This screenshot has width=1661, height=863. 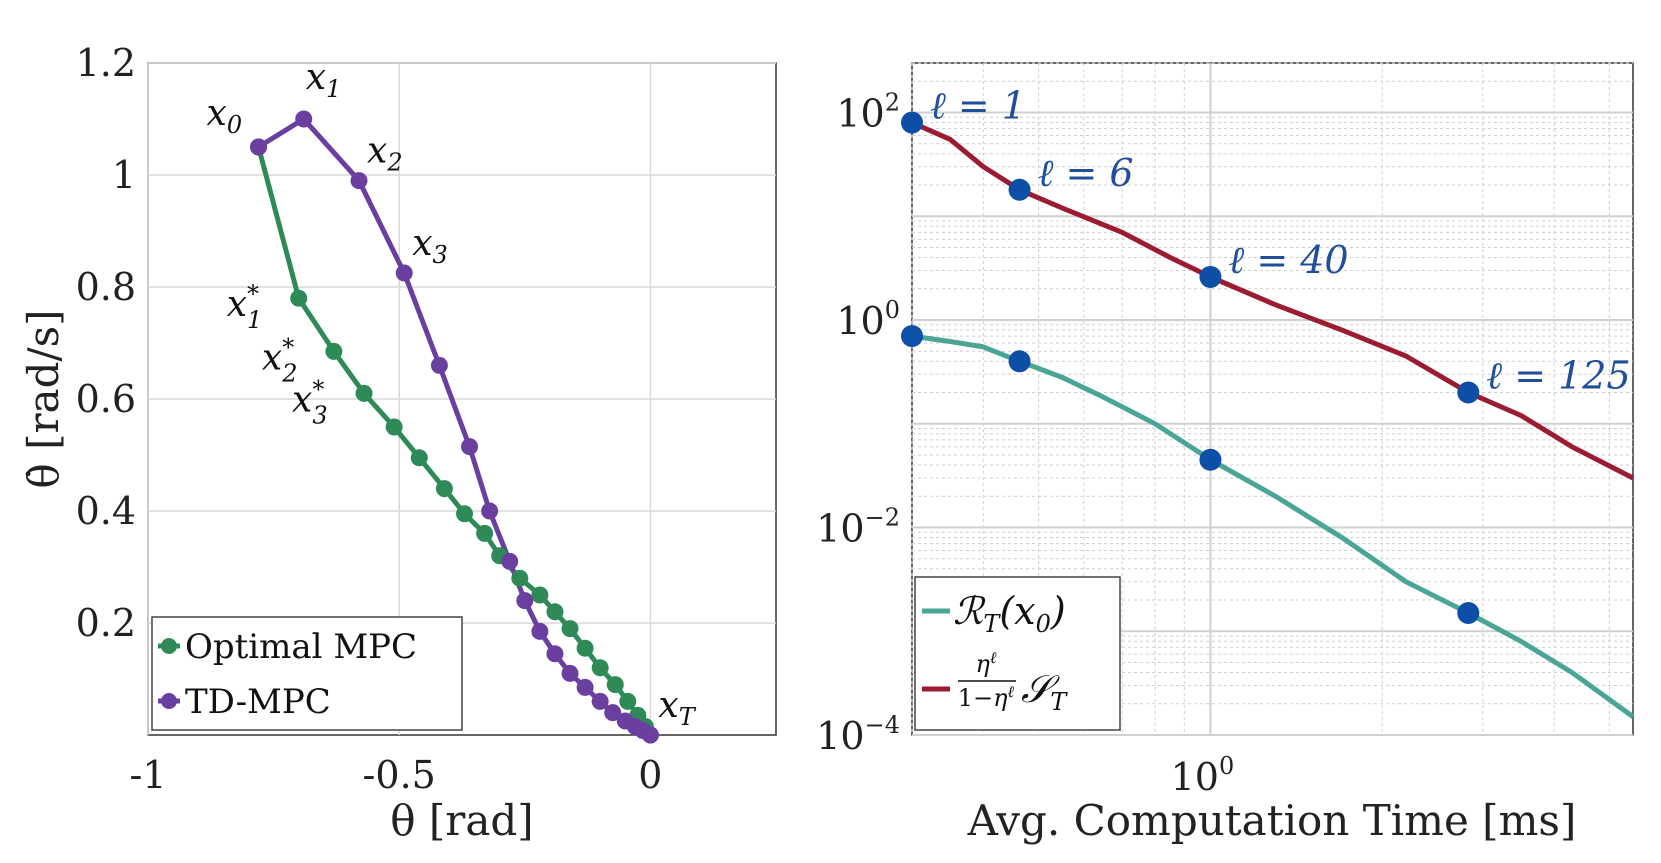 What do you see at coordinates (106, 287) in the screenshot?
I see `y-tick-label: 0.8` at bounding box center [106, 287].